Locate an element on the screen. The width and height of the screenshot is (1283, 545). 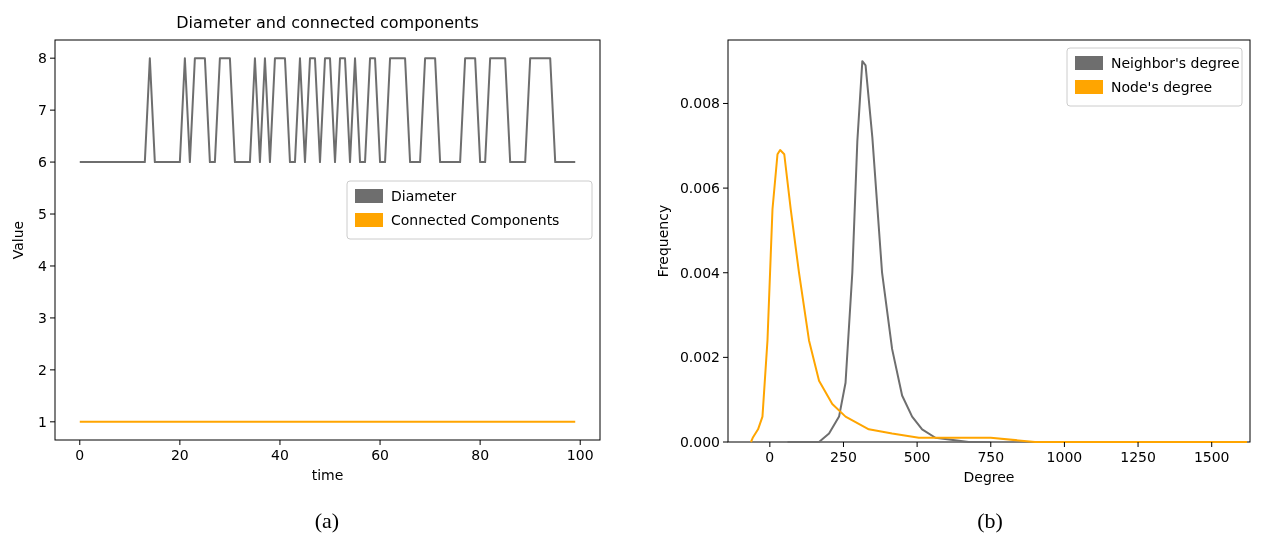
y-tick-label: 4 is located at coordinates (43, 265).